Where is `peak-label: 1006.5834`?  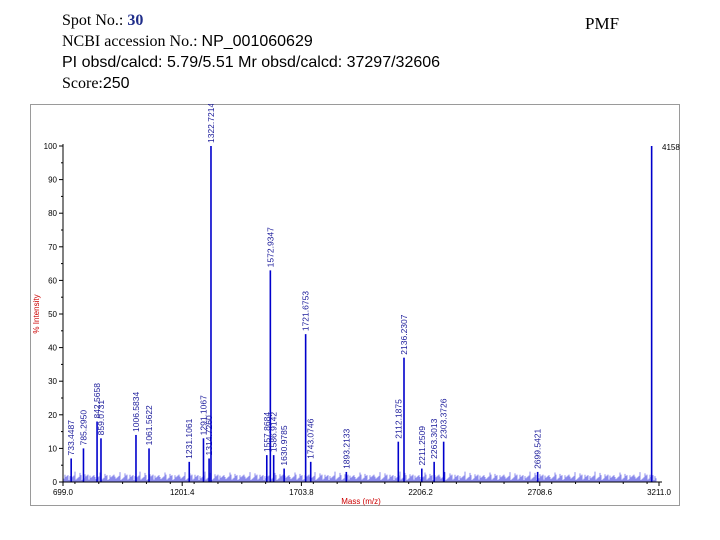
peak-label: 1006.5834 is located at coordinates (136, 412).